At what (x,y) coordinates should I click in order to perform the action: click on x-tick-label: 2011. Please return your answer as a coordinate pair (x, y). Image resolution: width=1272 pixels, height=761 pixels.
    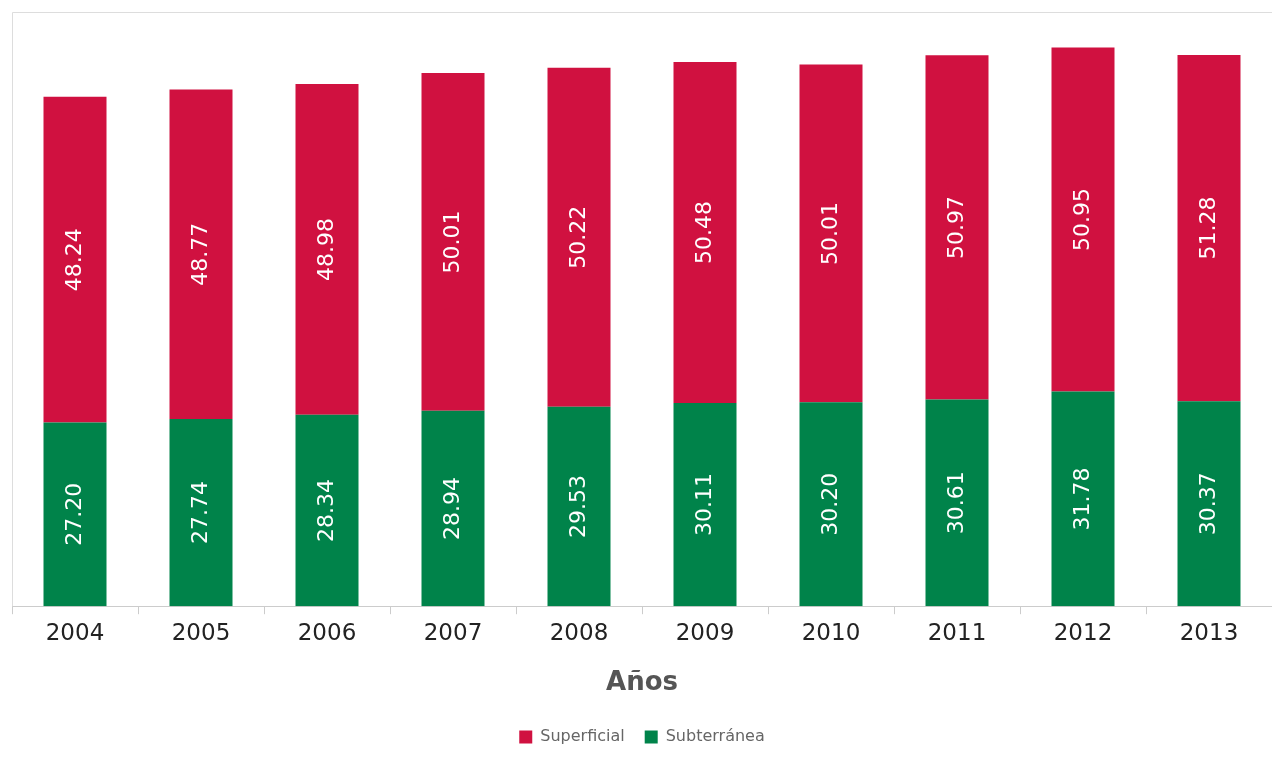
    Looking at the image, I should click on (957, 631).